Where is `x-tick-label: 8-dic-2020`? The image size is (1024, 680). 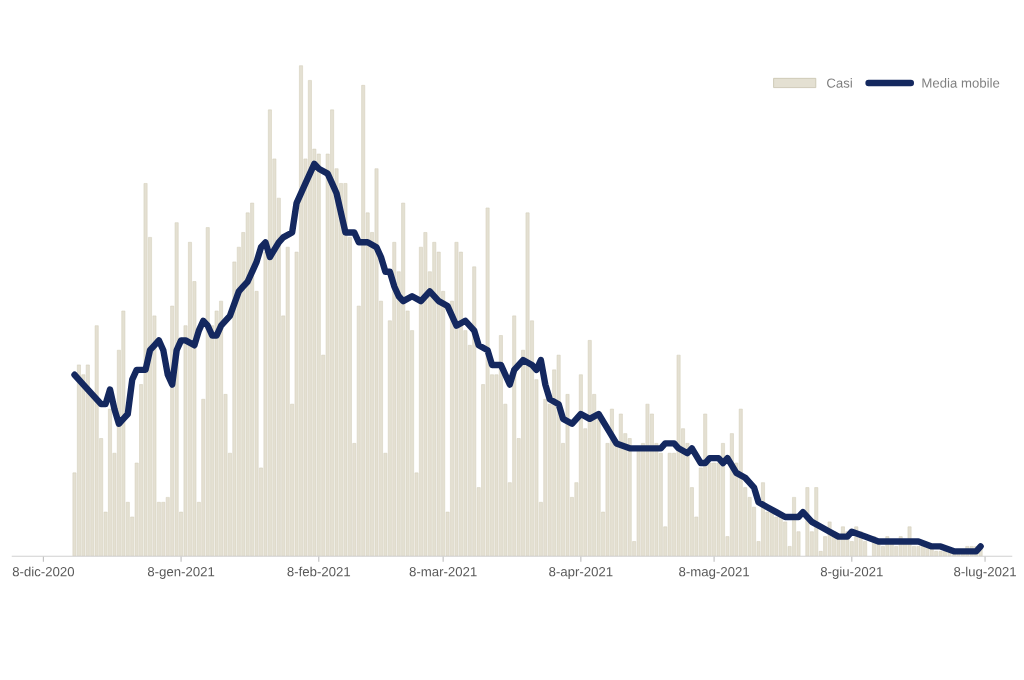 x-tick-label: 8-dic-2020 is located at coordinates (43, 571).